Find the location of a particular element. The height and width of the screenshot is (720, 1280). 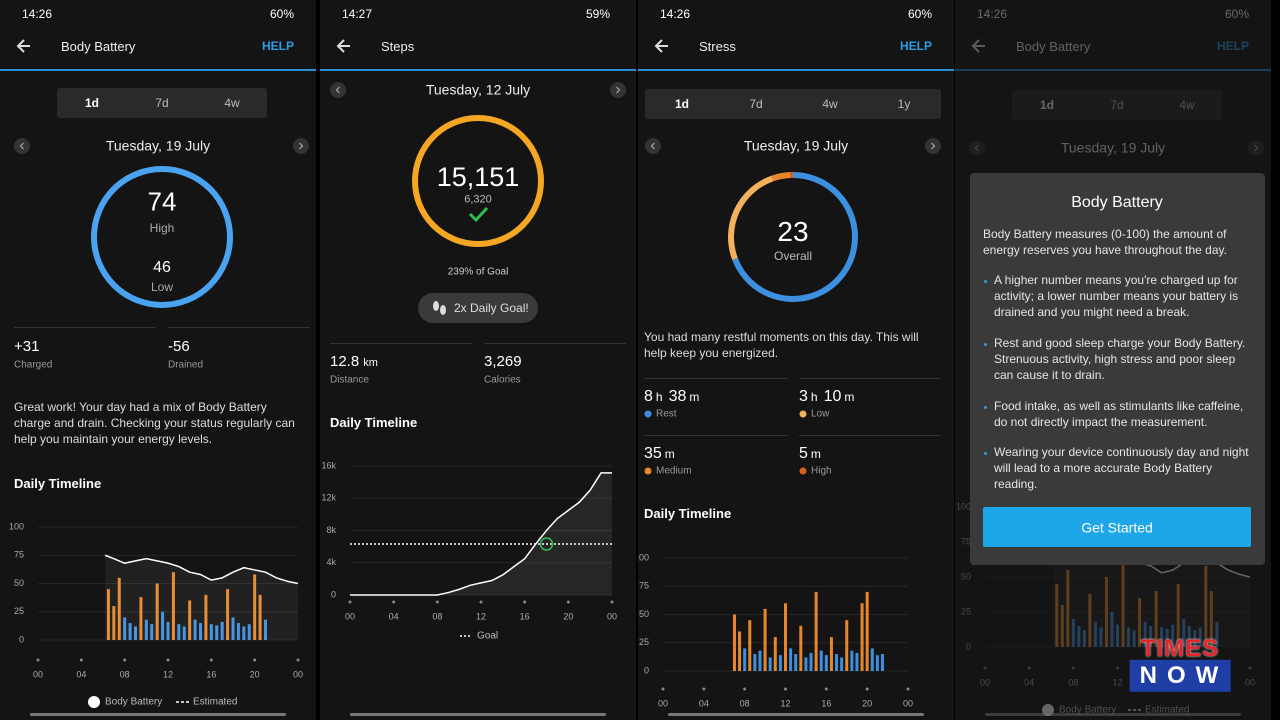

tab: 1y is located at coordinates (904, 103).